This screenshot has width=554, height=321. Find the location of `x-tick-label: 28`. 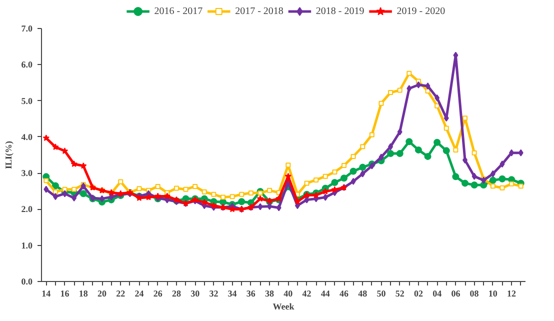

x-tick-label: 28 is located at coordinates (177, 293).